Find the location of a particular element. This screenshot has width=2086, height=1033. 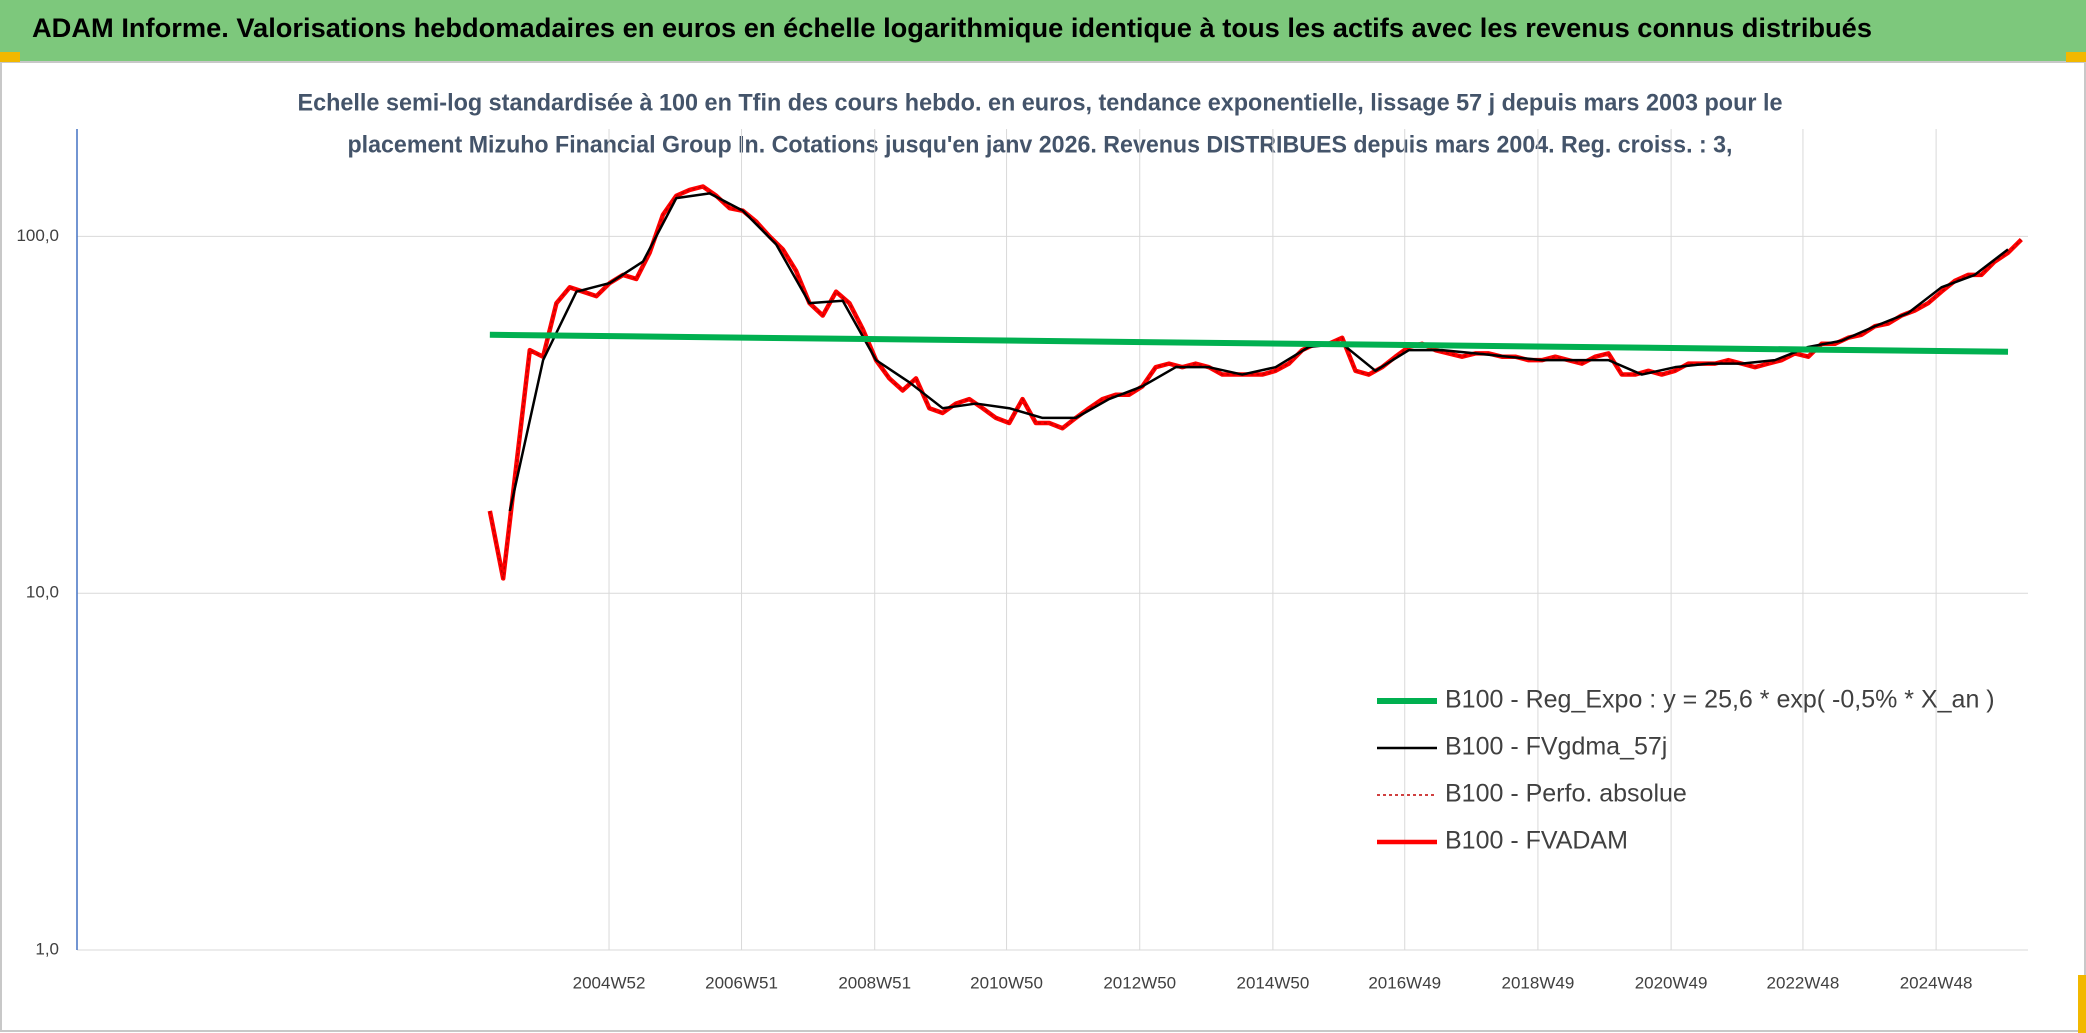

x-tick-label: 2006W51 is located at coordinates (741, 982).